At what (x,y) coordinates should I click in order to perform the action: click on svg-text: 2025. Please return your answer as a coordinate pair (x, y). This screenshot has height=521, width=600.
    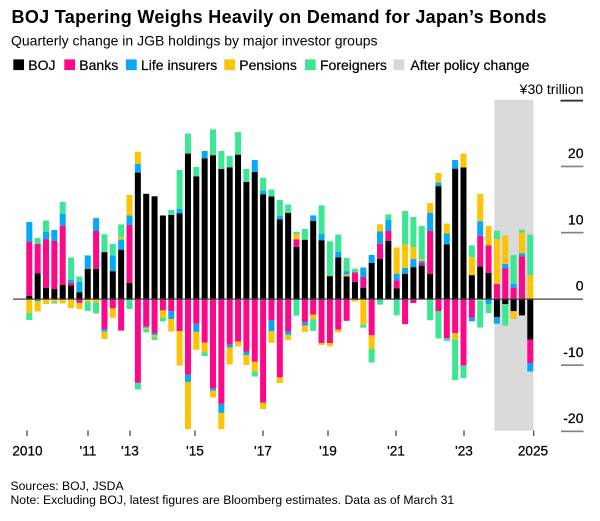
    Looking at the image, I should click on (533, 451).